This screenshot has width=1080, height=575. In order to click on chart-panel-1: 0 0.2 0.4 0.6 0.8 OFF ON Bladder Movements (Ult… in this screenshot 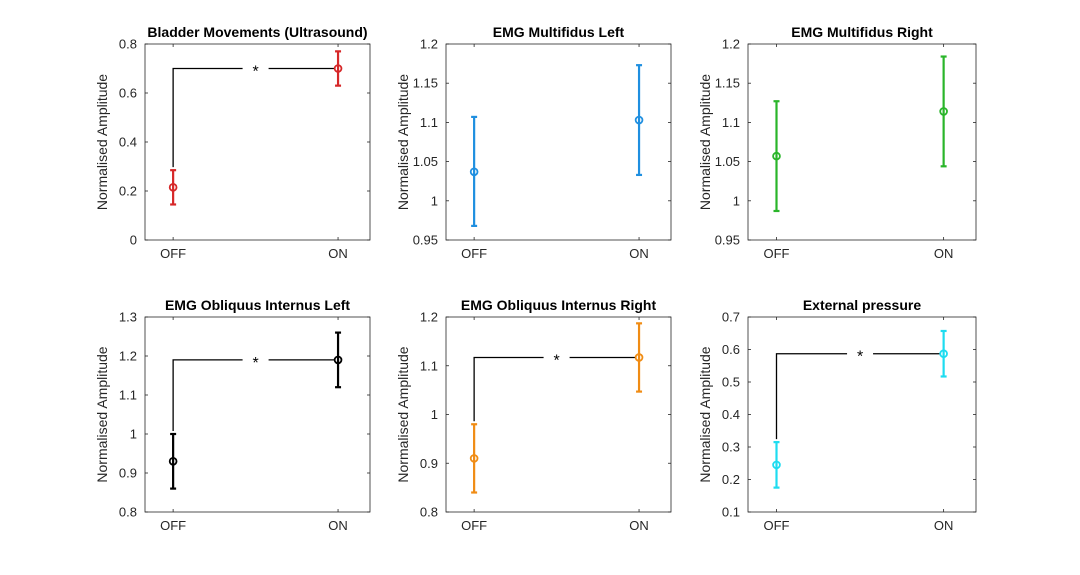, I will do `click(232, 142)`.